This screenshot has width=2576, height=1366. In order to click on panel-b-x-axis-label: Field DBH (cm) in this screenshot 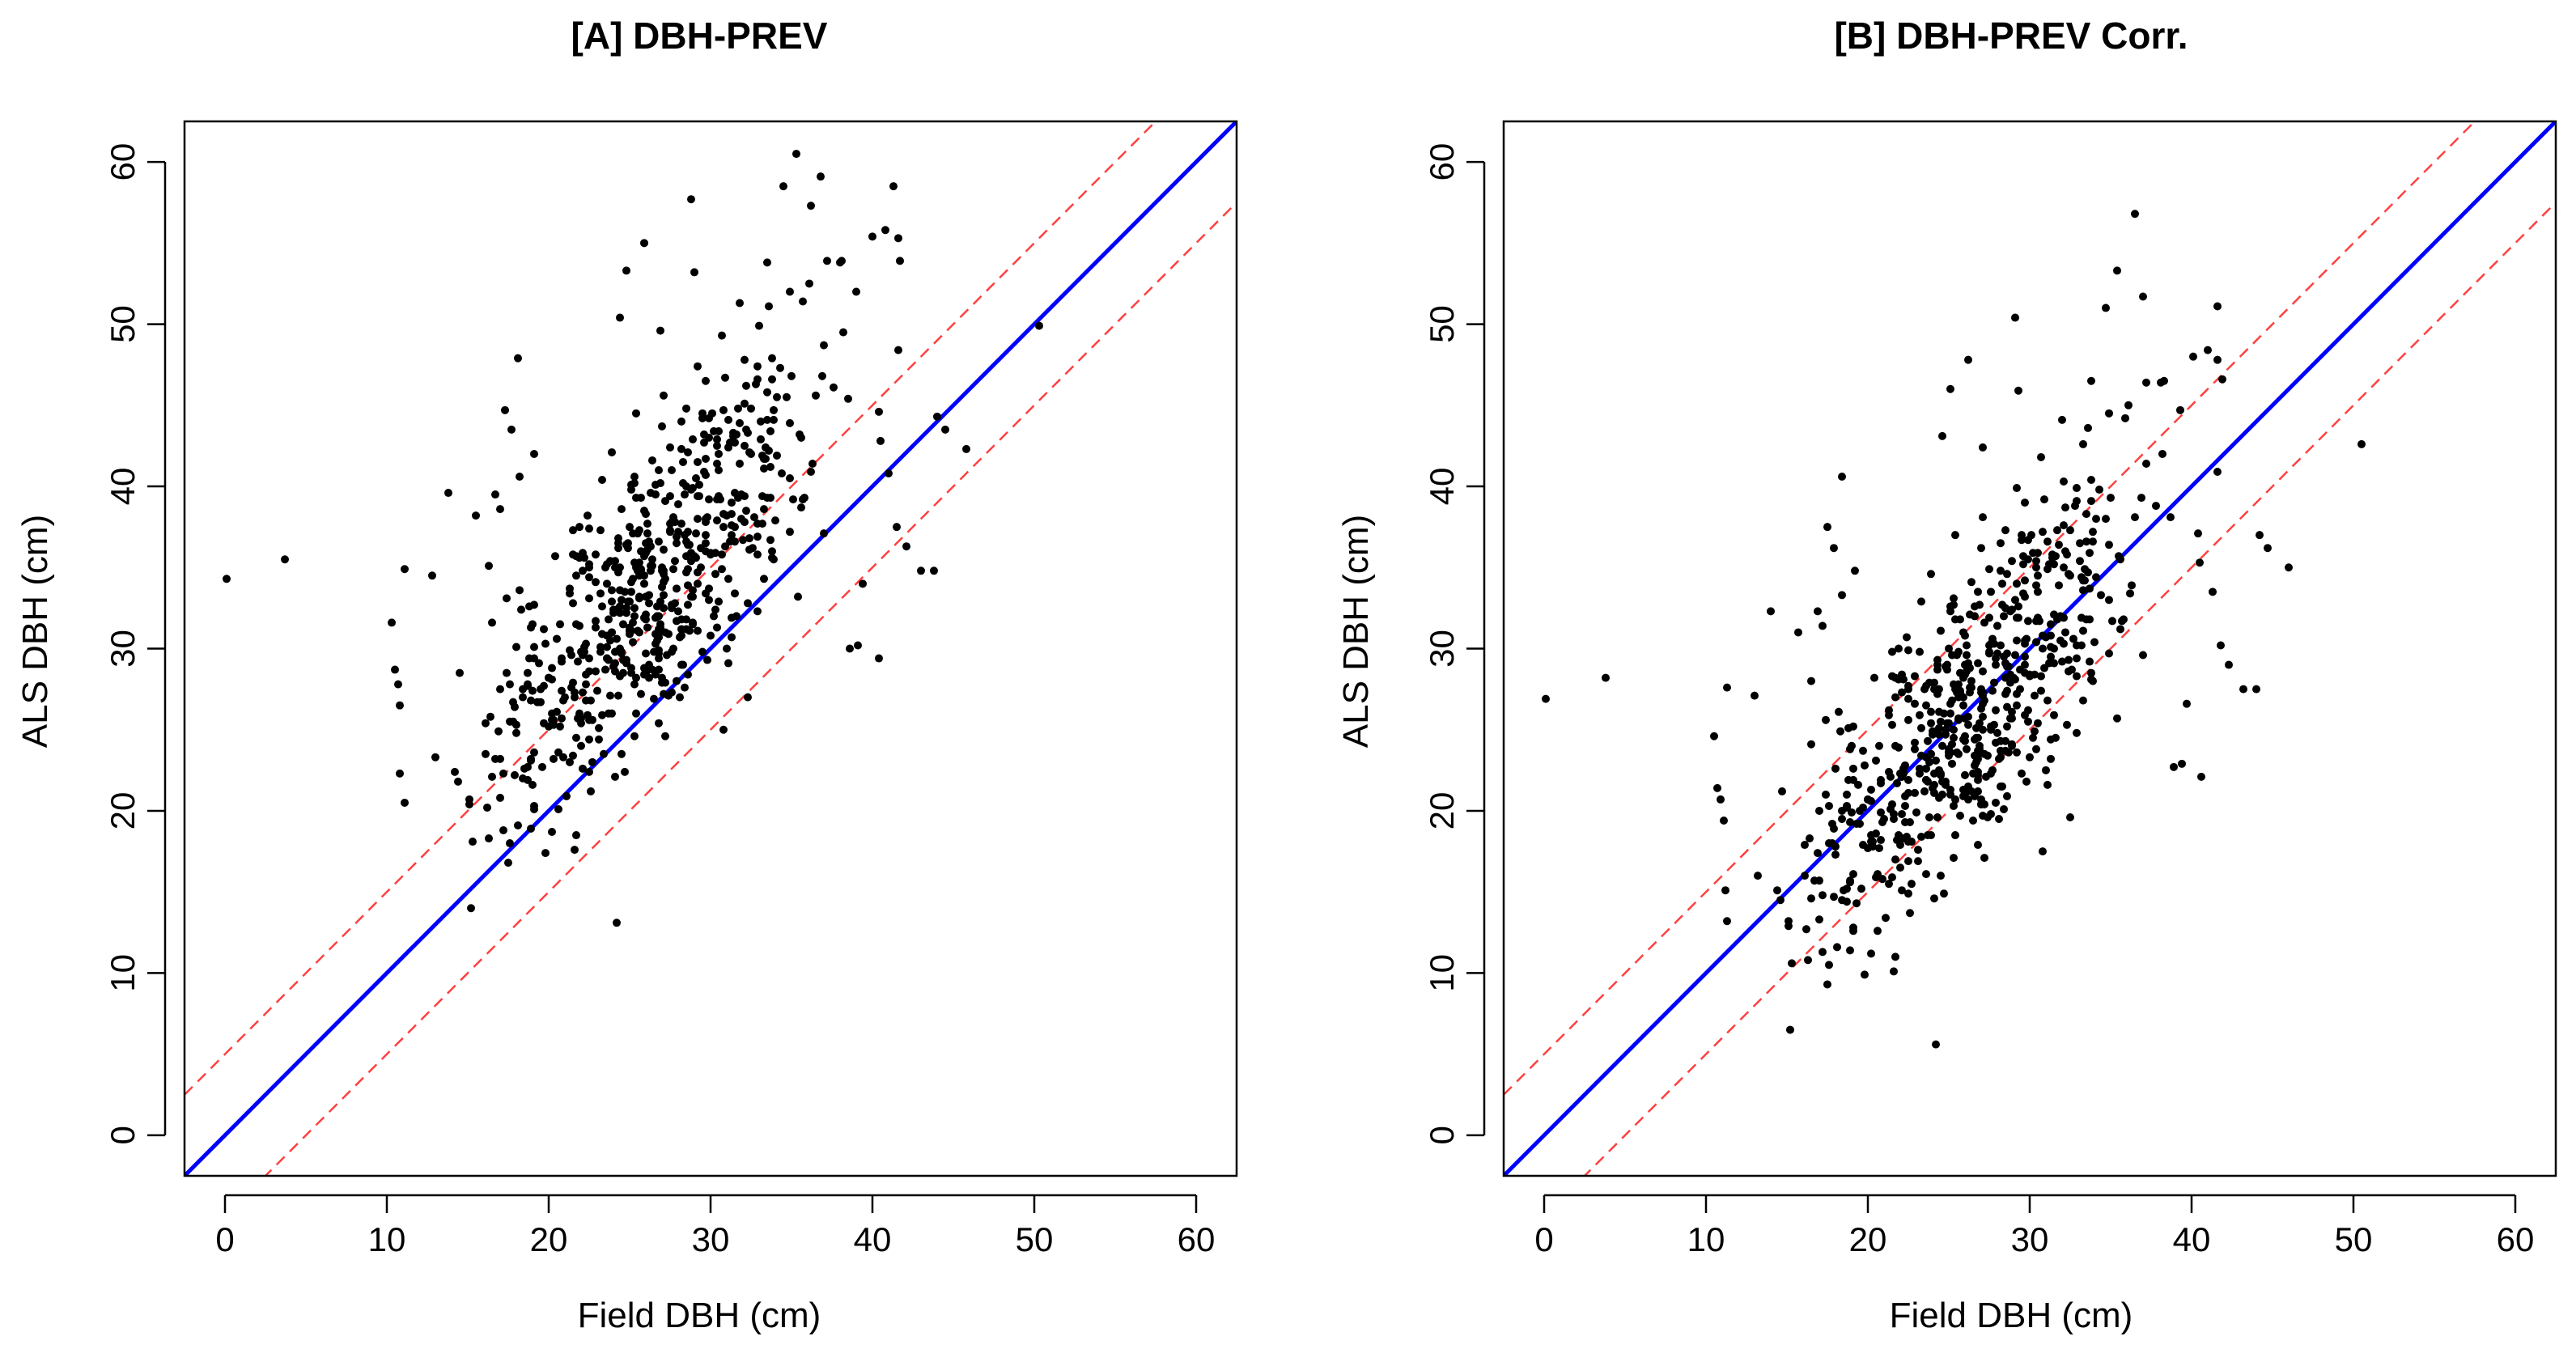, I will do `click(2011, 1315)`.